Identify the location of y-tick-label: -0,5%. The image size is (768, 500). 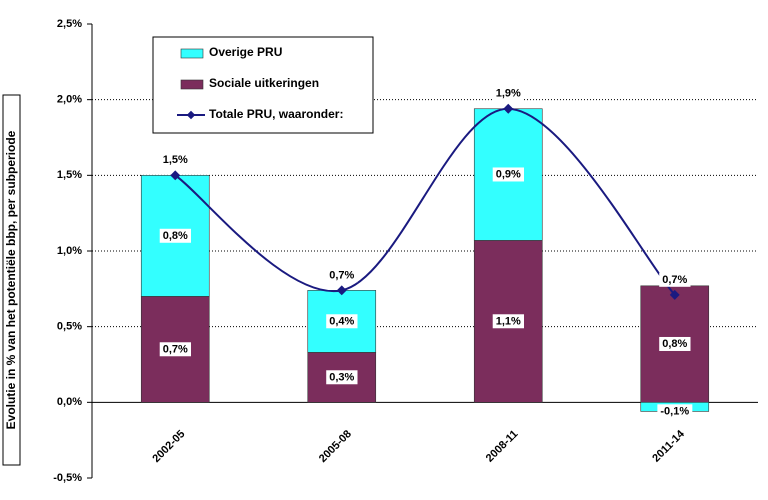
(67, 478).